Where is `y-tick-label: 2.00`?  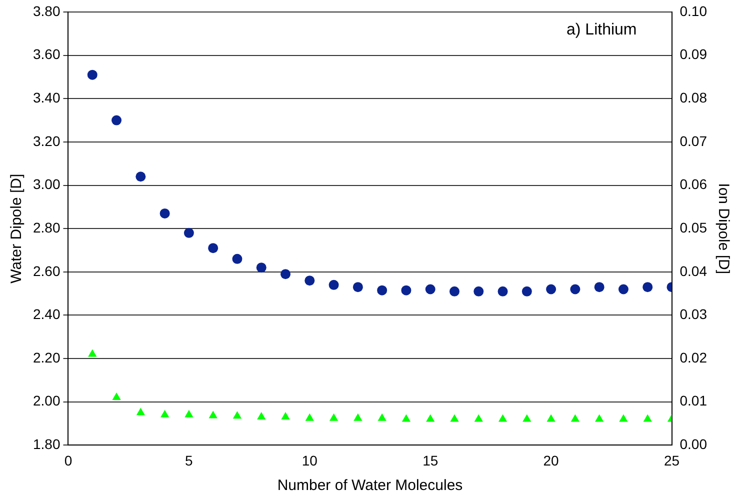 y-tick-label: 2.00 is located at coordinates (46, 400).